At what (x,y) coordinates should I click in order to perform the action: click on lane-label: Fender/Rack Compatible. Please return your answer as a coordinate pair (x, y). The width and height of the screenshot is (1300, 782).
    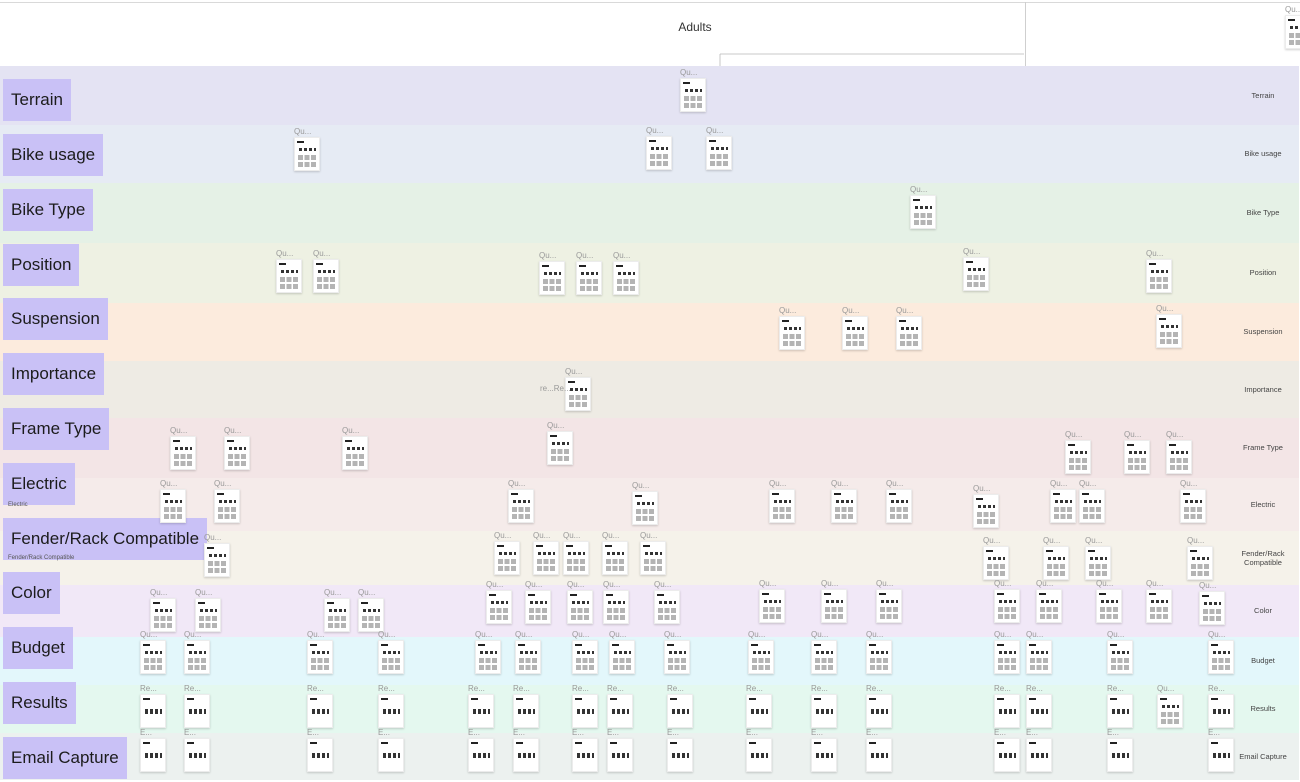
    Looking at the image, I should click on (105, 539).